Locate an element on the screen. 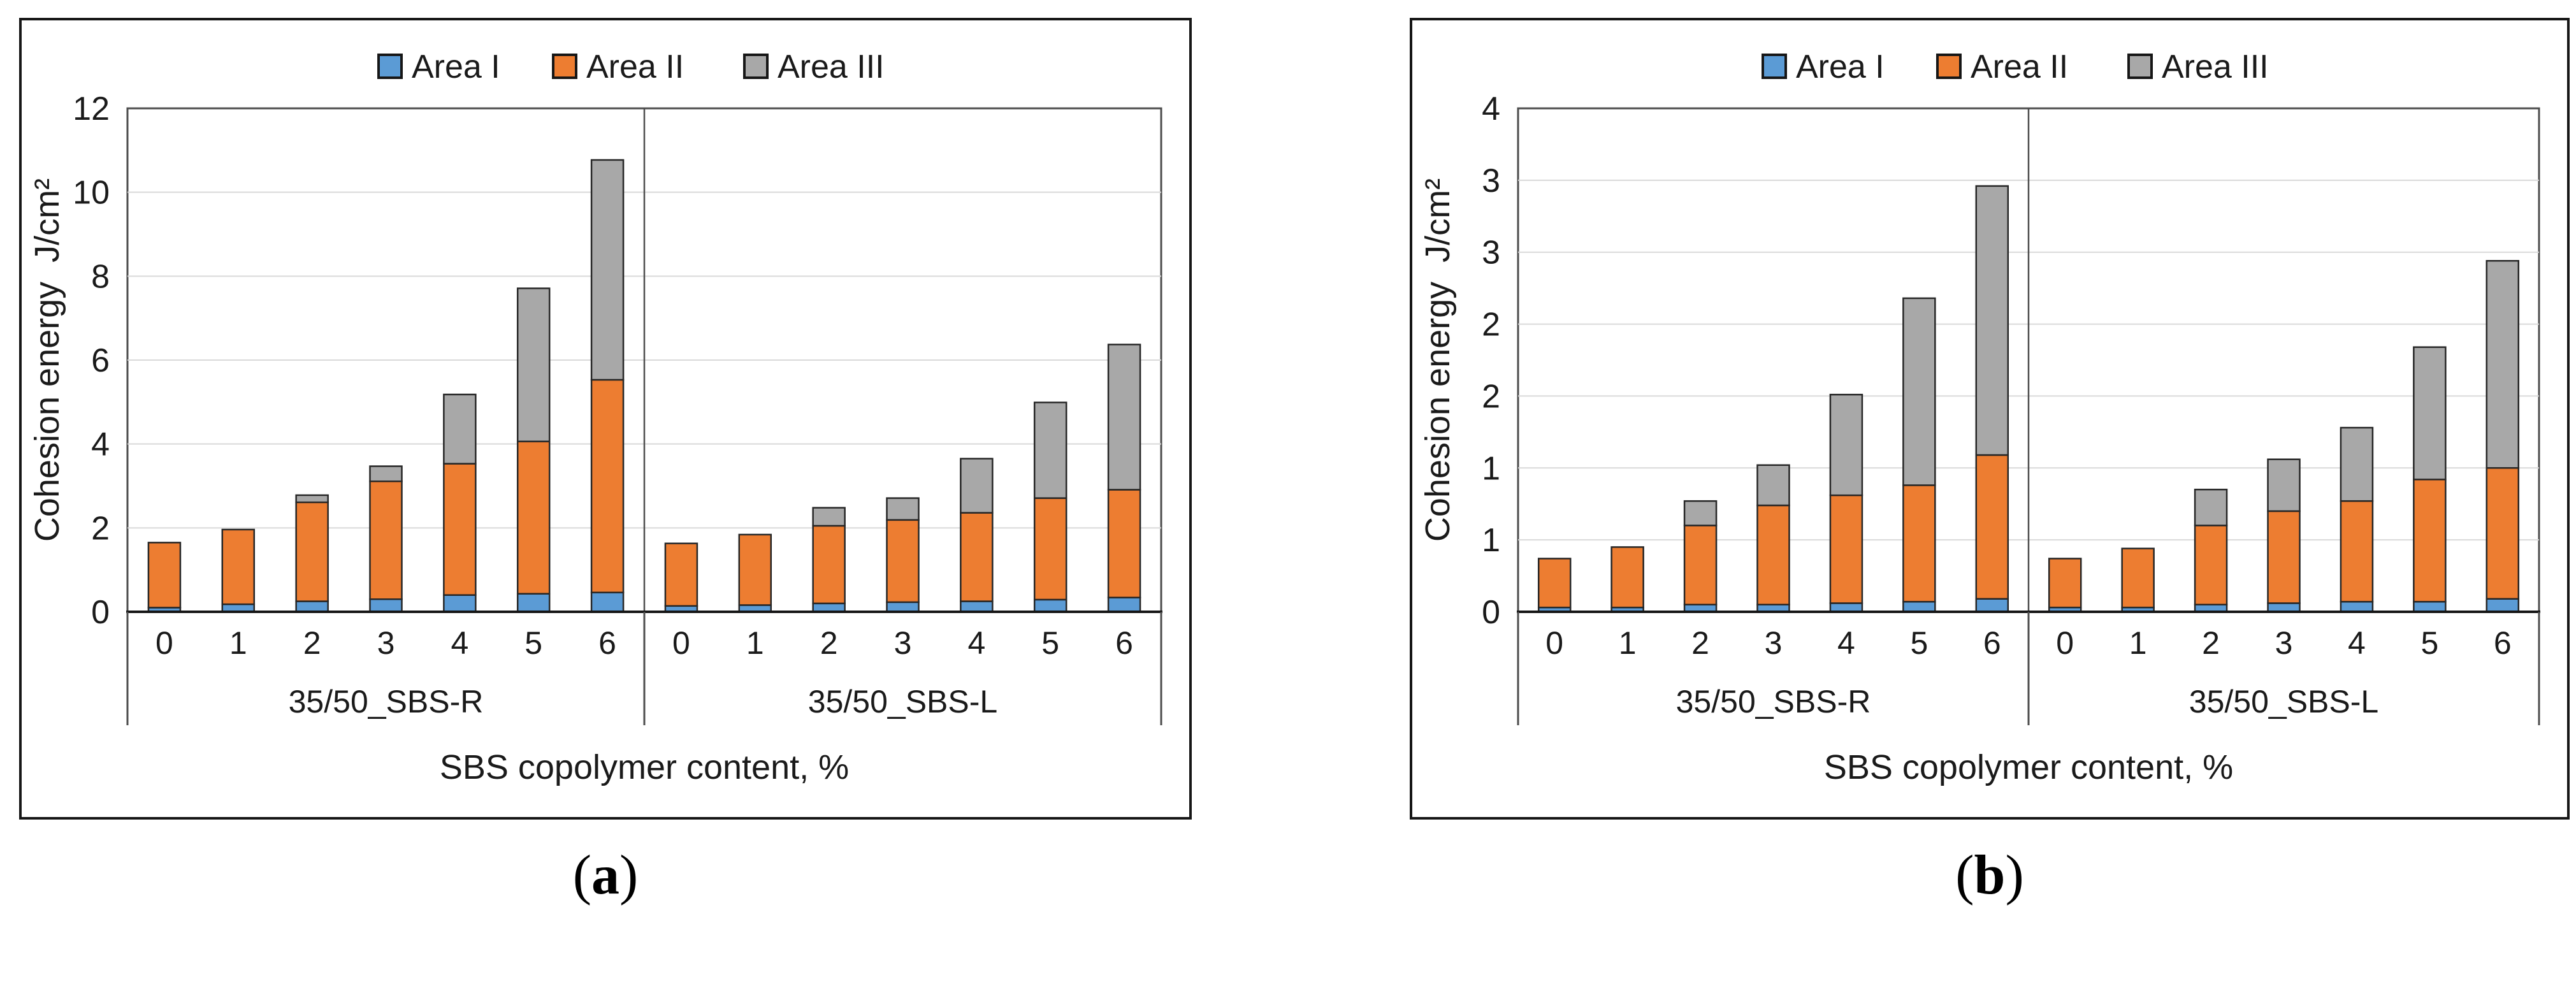 Image resolution: width=2576 pixels, height=998 pixels. legend-label-area-ii: Area II is located at coordinates (635, 66).